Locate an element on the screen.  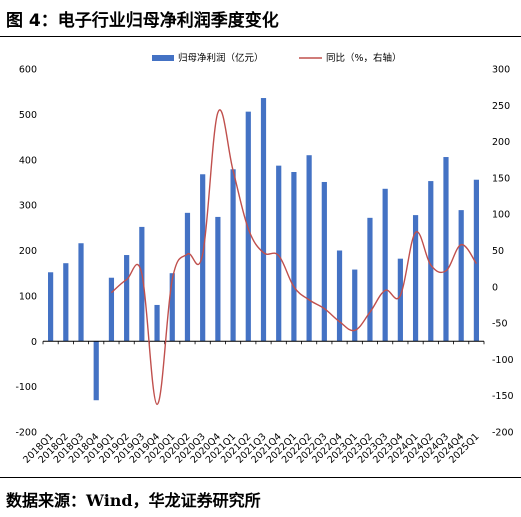
figure-title: 图 4：电子行业归母净利润季度变化 is located at coordinates (142, 21).